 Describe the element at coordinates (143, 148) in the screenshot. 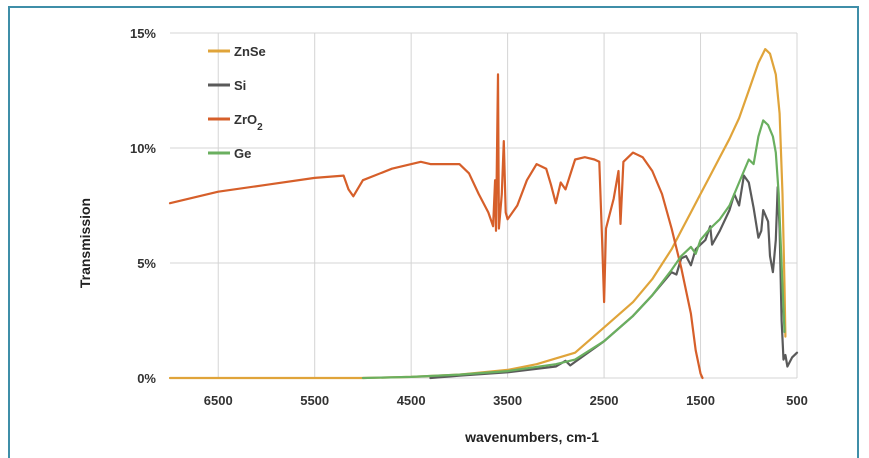

I see `y-tick-label: 10%` at that location.